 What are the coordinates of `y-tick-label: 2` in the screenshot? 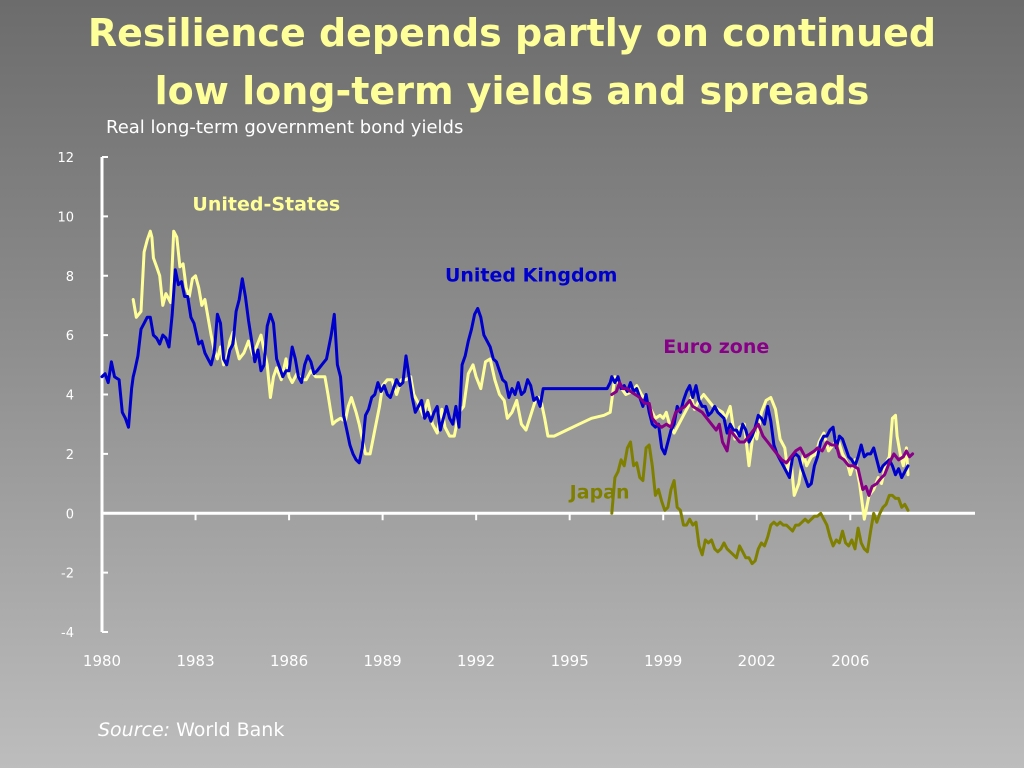 It's located at (70, 455).